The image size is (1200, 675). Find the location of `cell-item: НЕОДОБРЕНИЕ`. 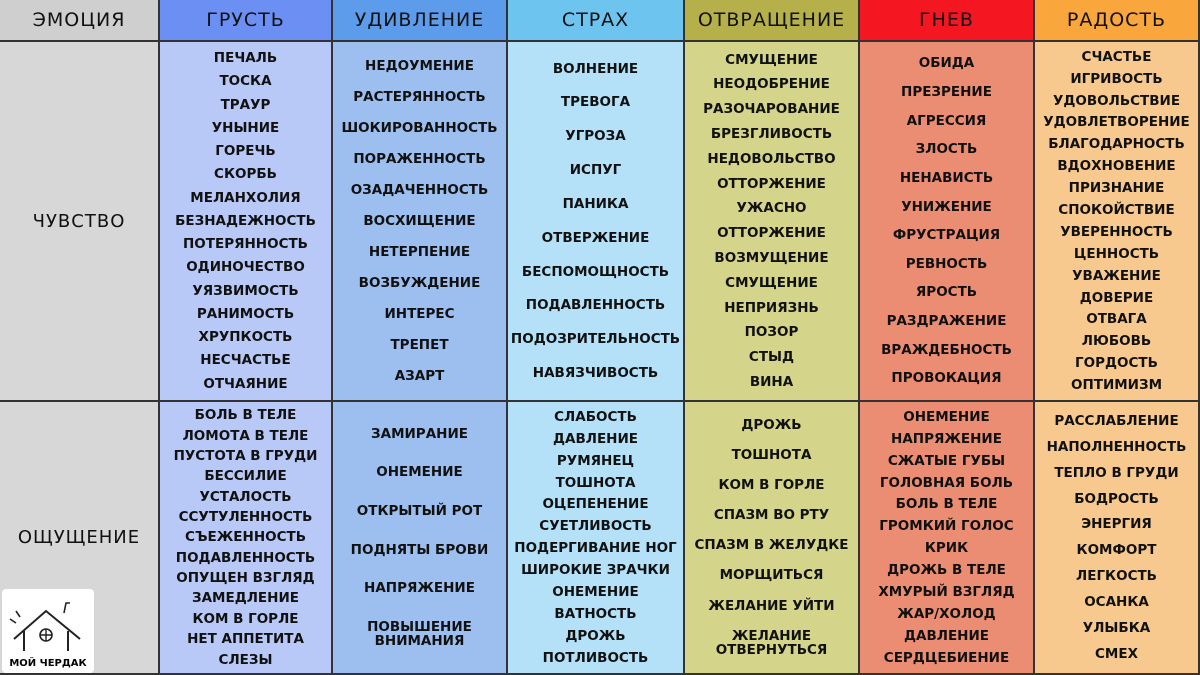

cell-item: НЕОДОБРЕНИЕ is located at coordinates (771, 84).